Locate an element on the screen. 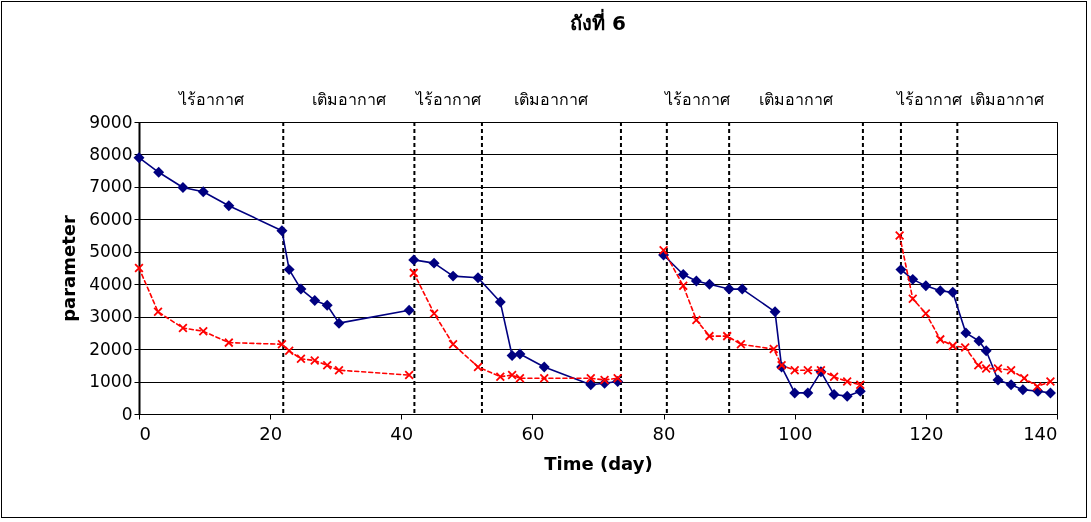 This screenshot has width=1091, height=522. x-tick-label: 100 is located at coordinates (795, 433).